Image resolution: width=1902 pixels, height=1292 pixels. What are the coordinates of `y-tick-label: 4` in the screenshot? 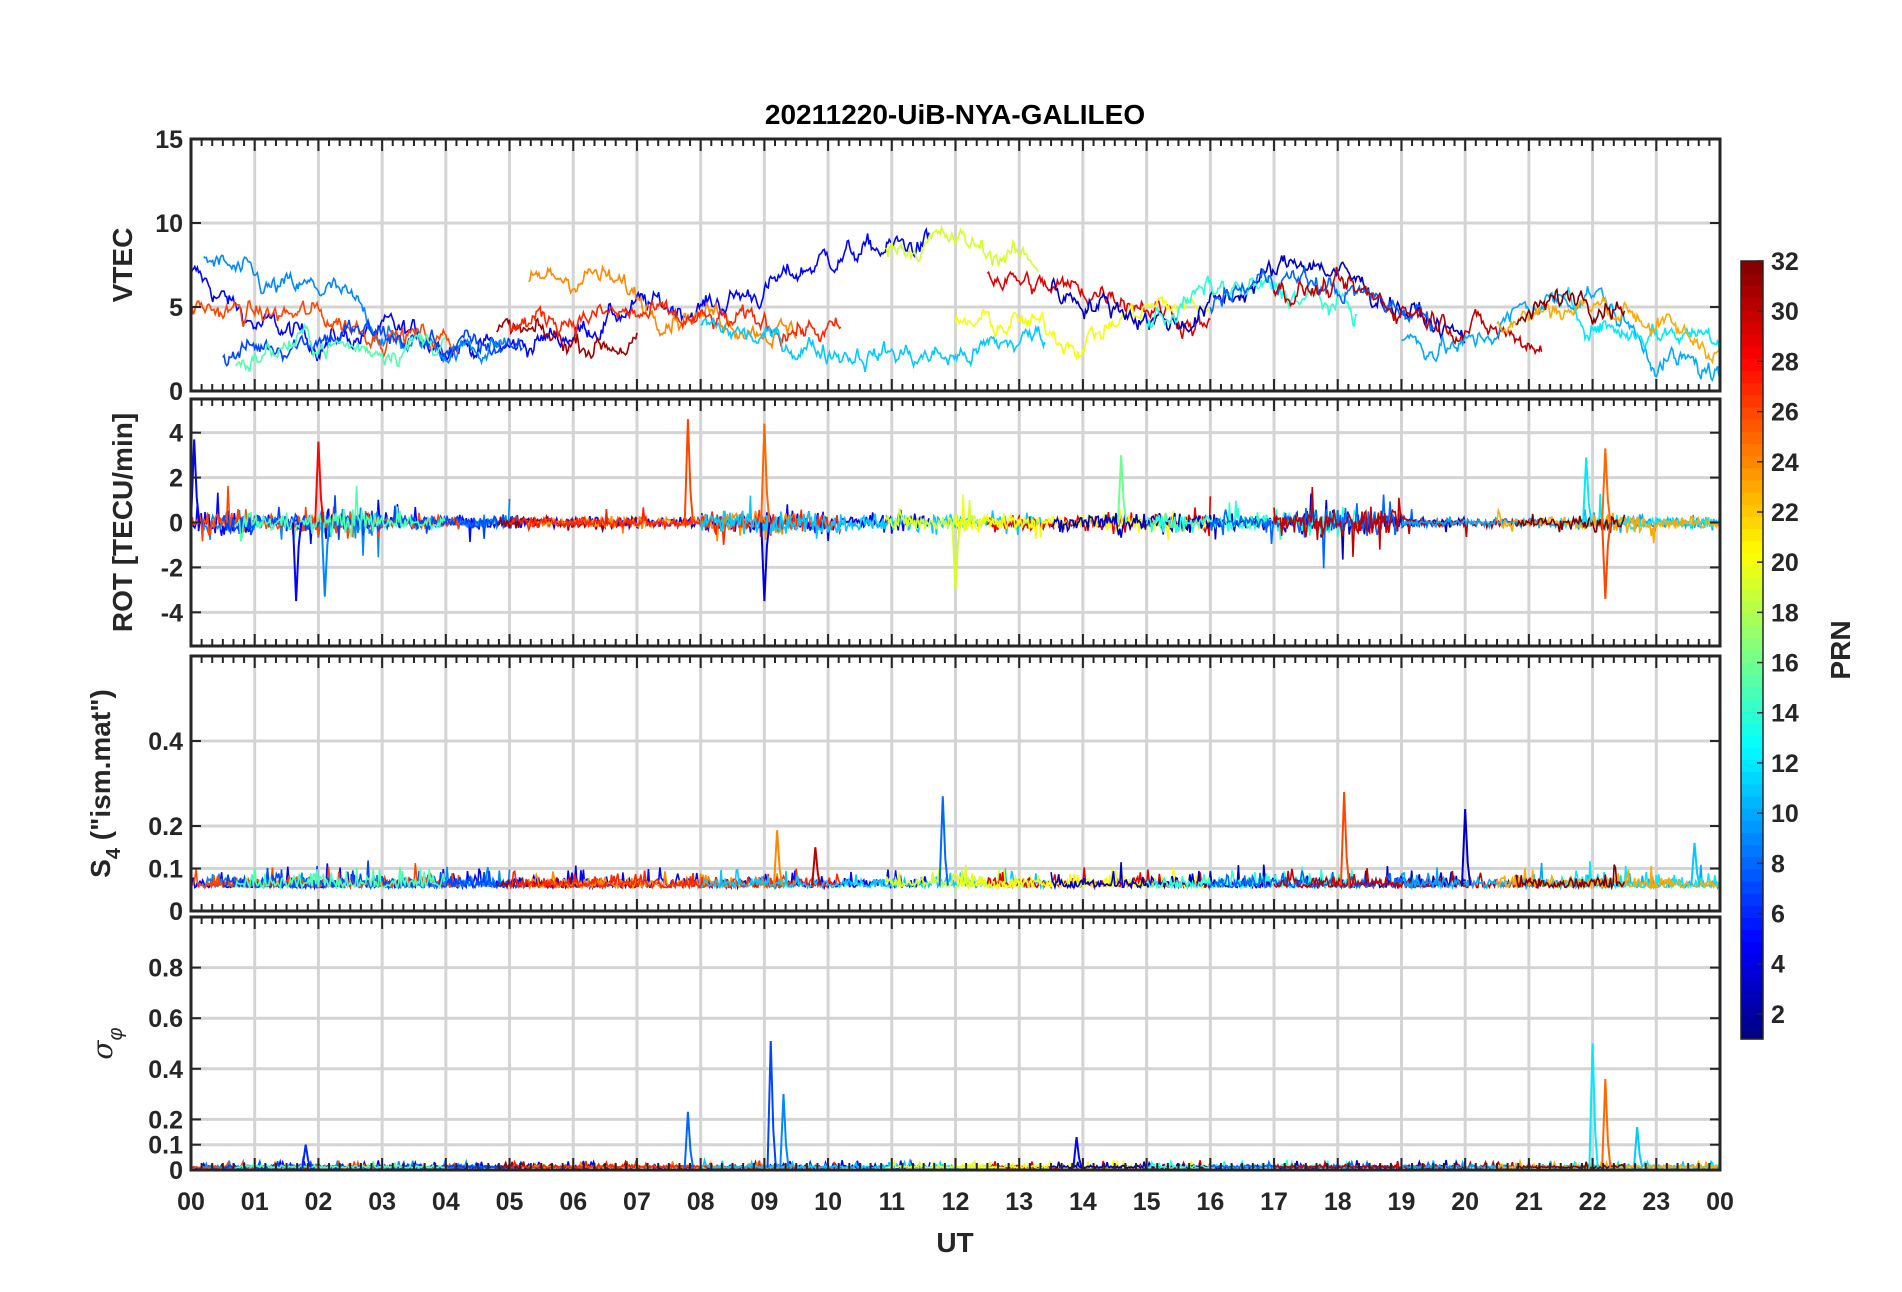 It's located at (176, 434).